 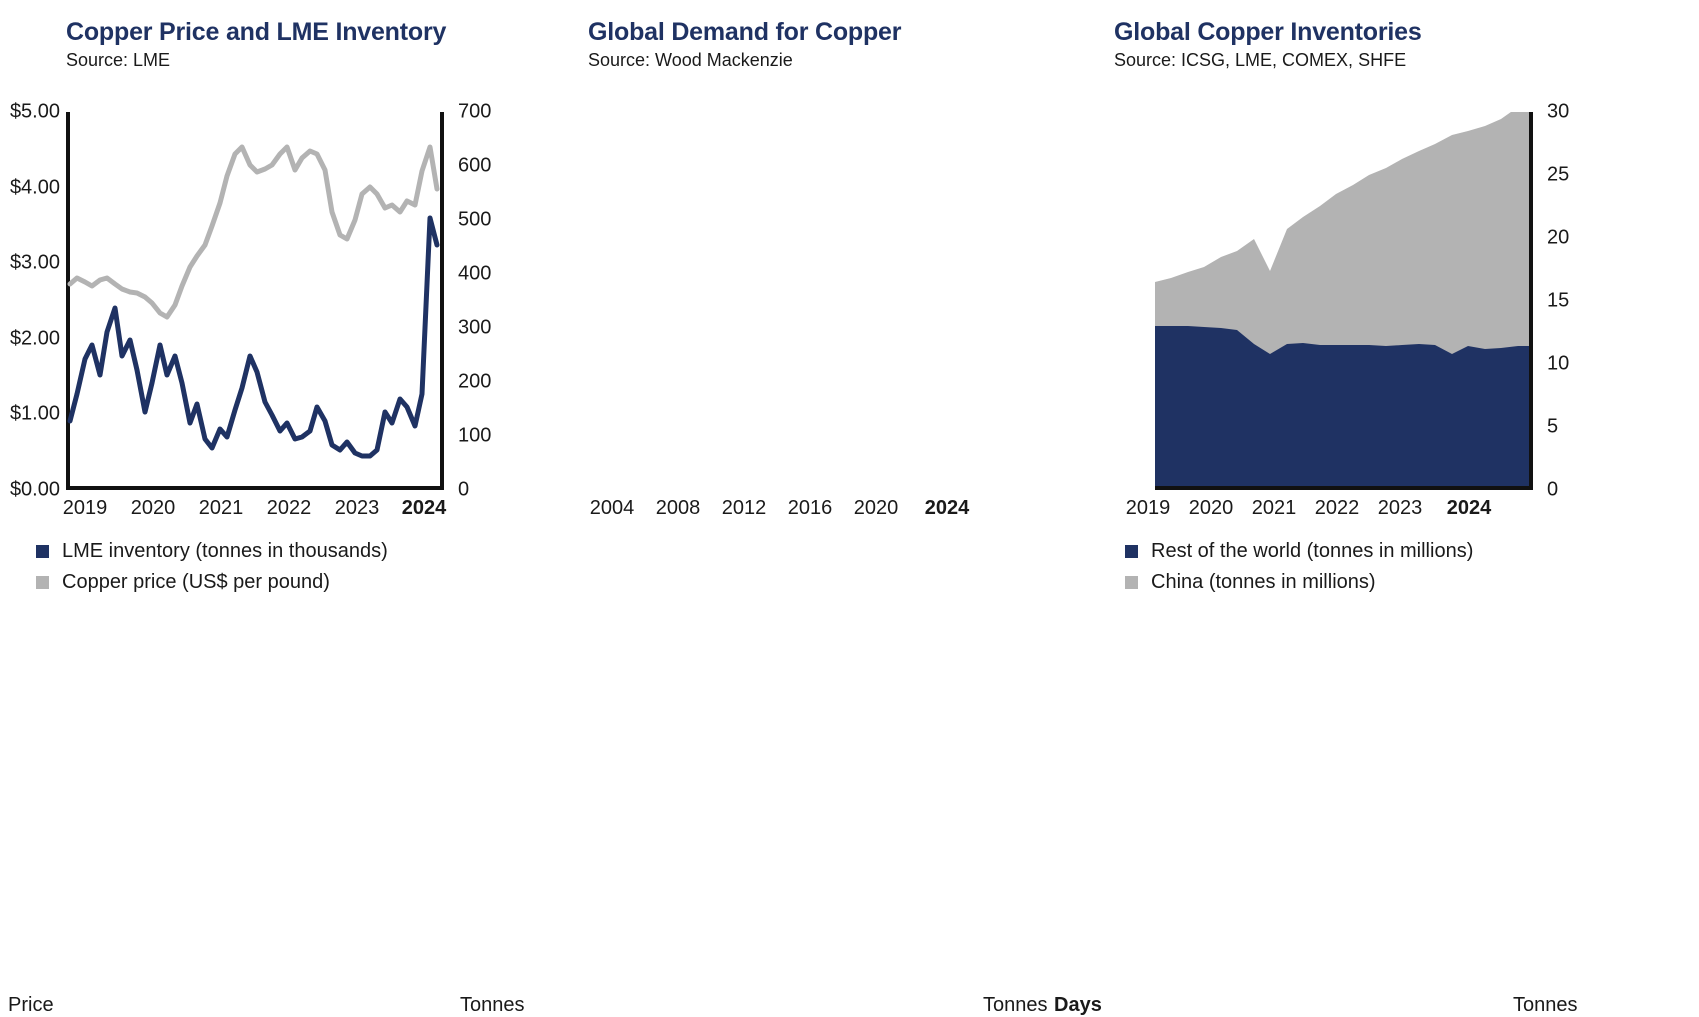 I want to click on y2-tick: 700, so click(x=475, y=111).